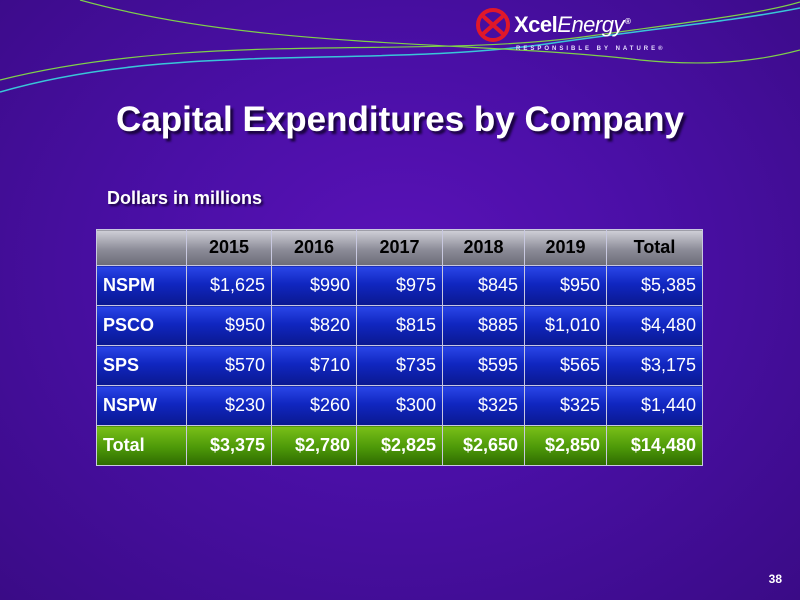 The image size is (800, 600). I want to click on table-cell: $260, so click(314, 405).